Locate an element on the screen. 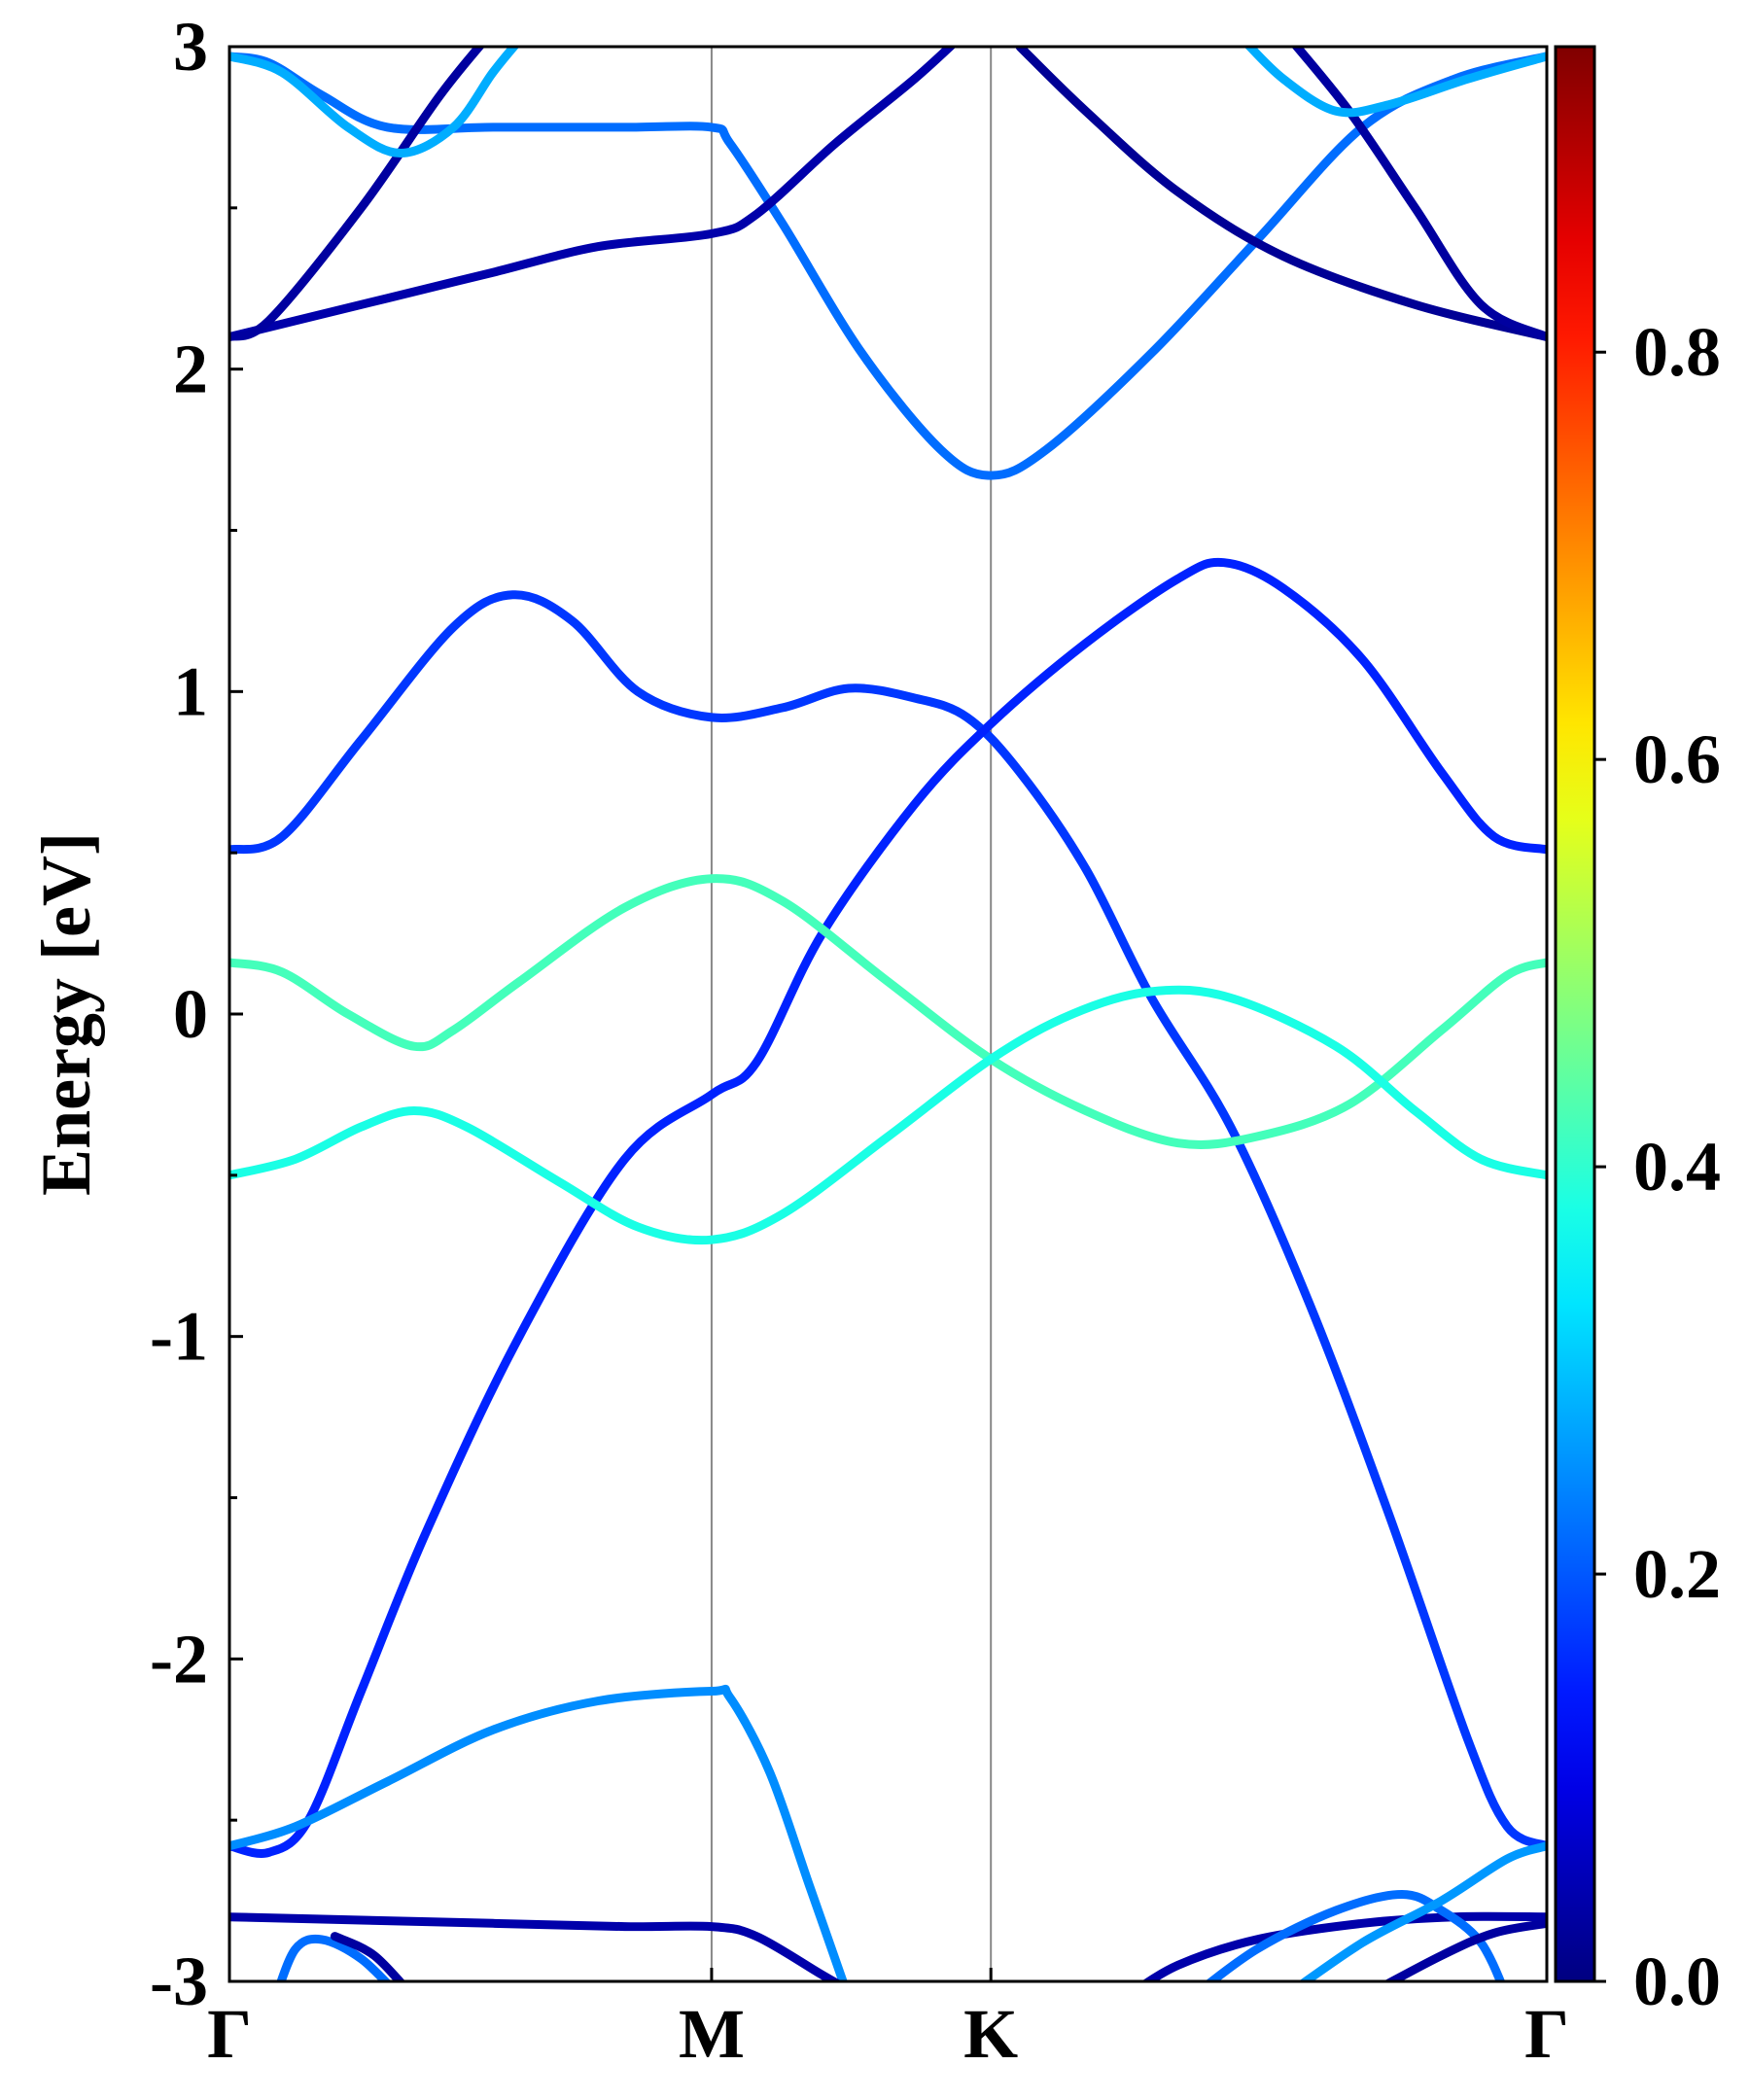 The height and width of the screenshot is (2100, 1750). high-symmetry-lines is located at coordinates (851, 1014).